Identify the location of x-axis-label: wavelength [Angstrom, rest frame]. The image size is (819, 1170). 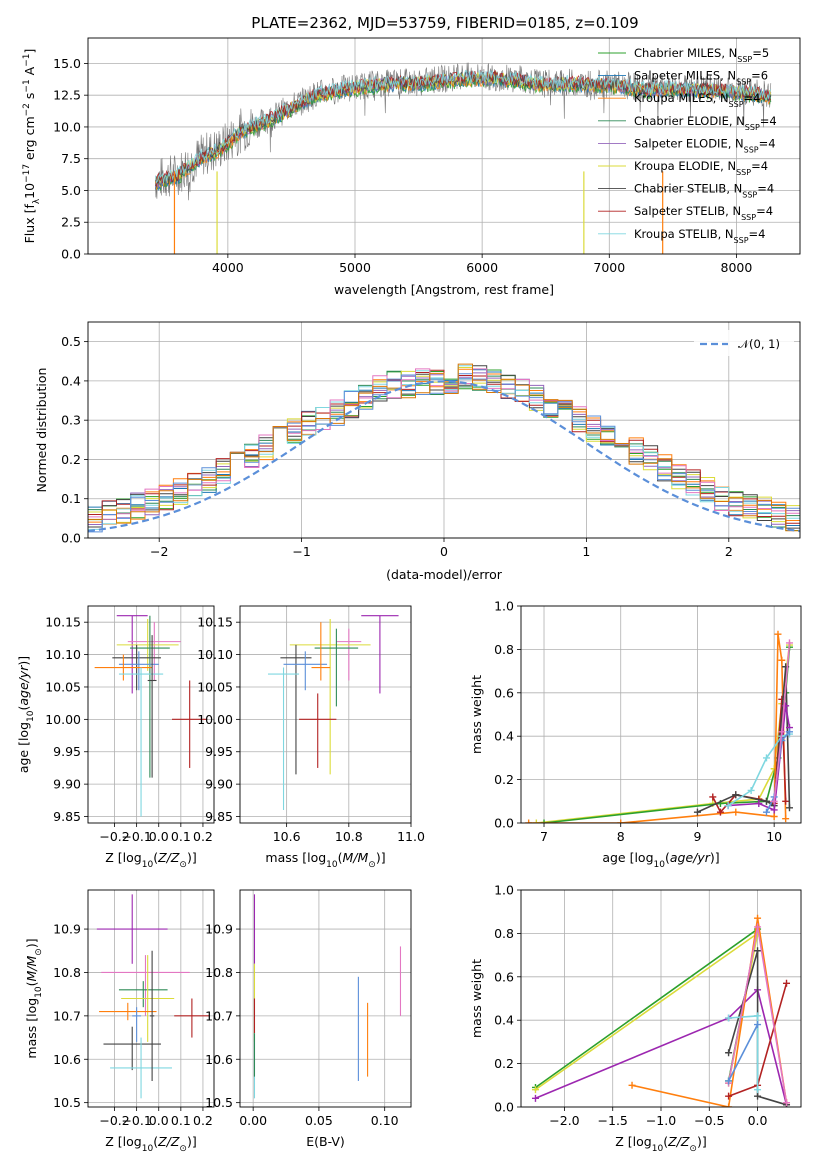
(444, 289).